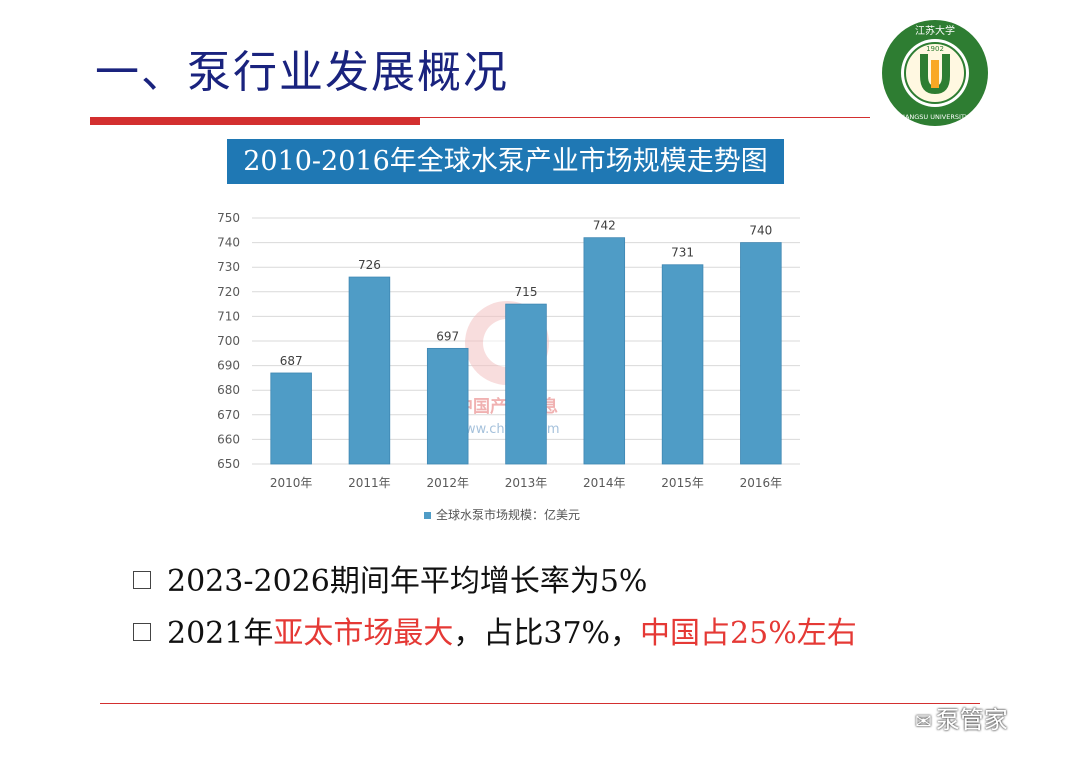  Describe the element at coordinates (220, 633) in the screenshot. I see `bullet-2-part-1: 2021年` at that location.